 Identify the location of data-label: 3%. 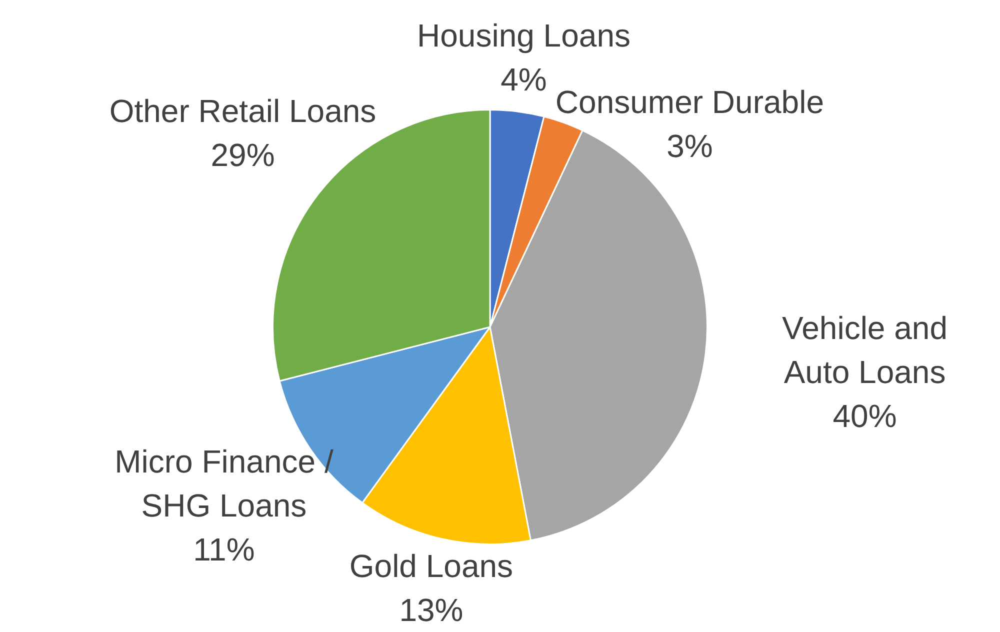
(689, 146).